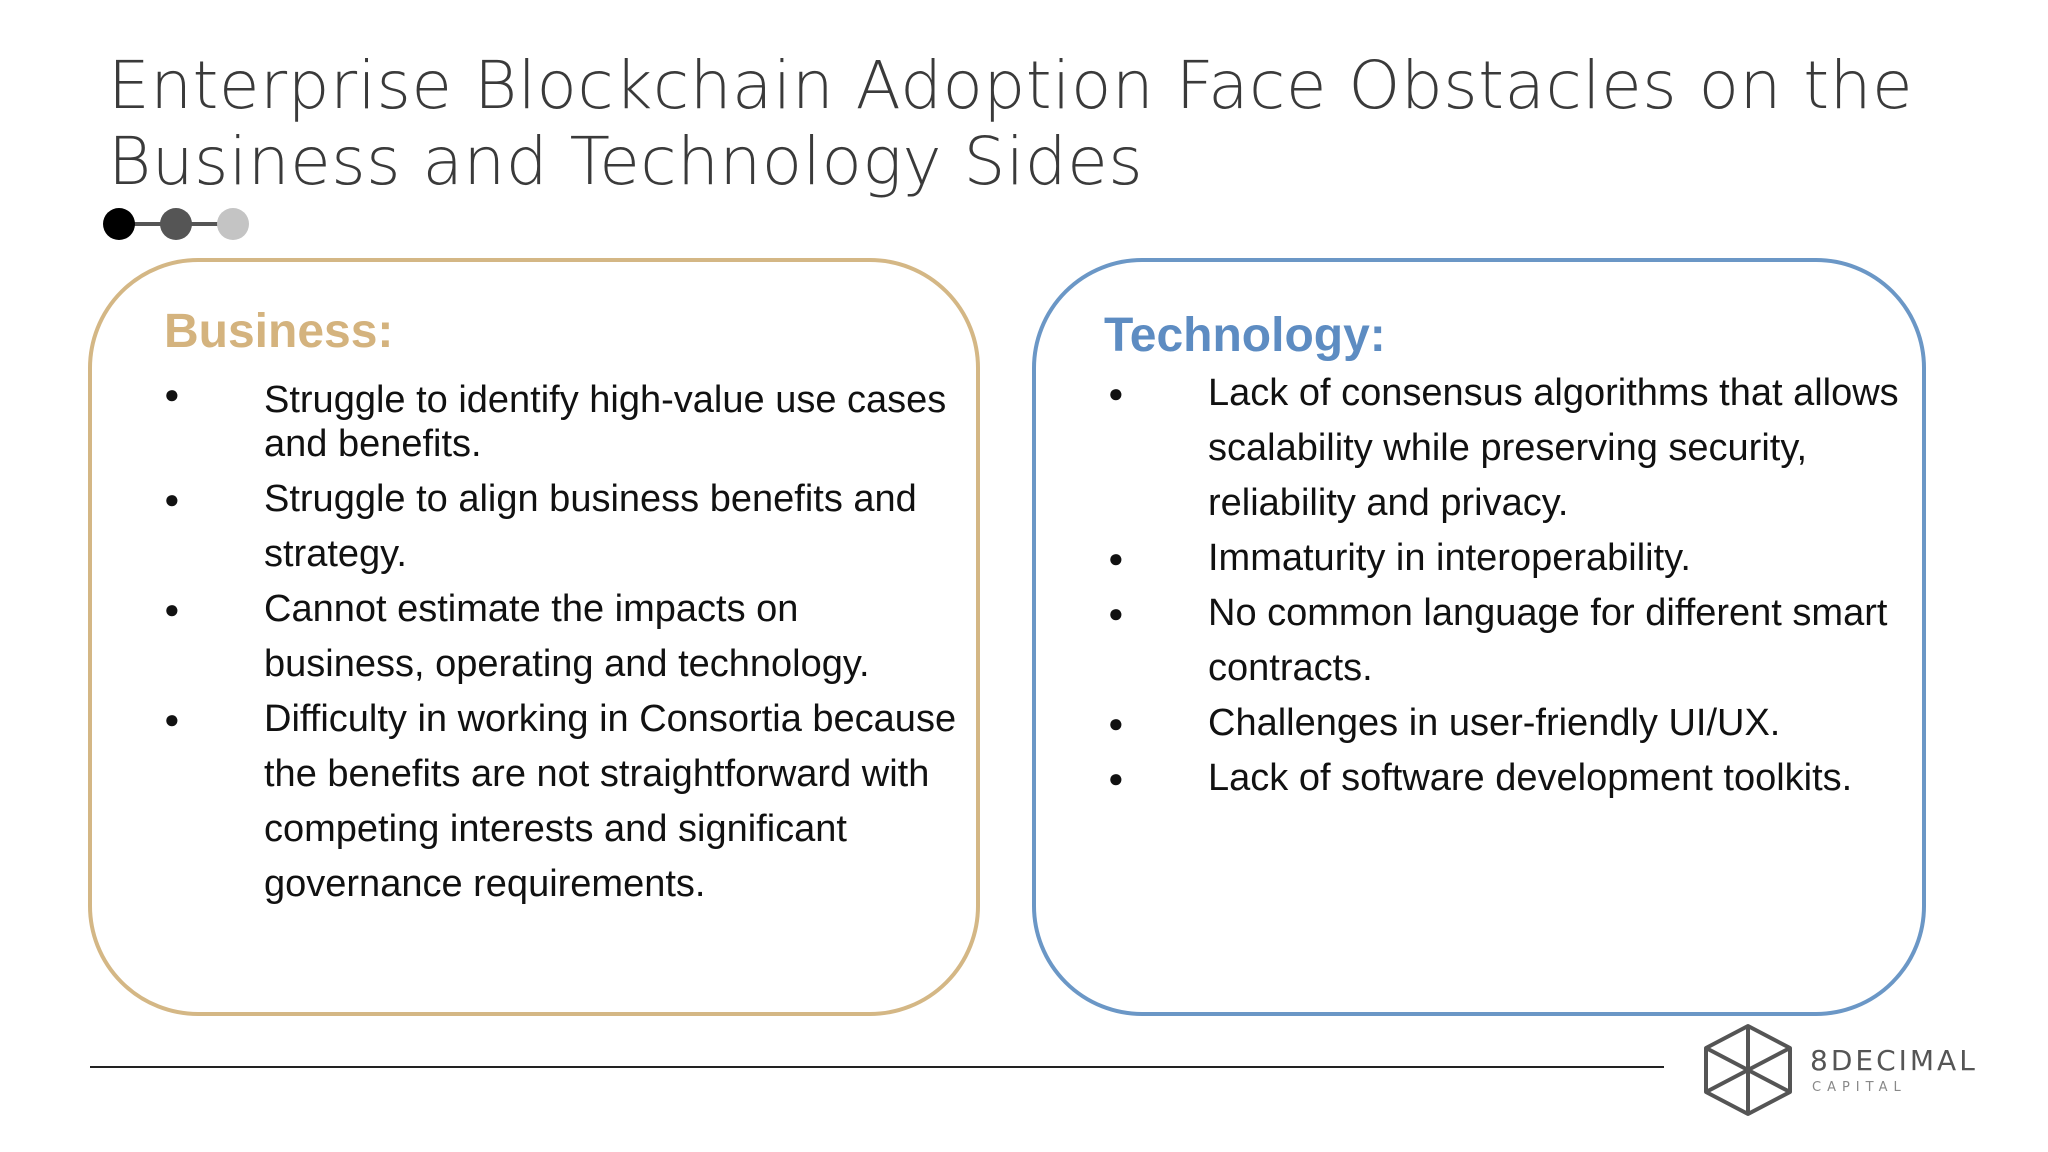 Image resolution: width=2048 pixels, height=1152 pixels. Describe the element at coordinates (1894, 1060) in the screenshot. I see `logo-name: 8DECIMAL` at that location.